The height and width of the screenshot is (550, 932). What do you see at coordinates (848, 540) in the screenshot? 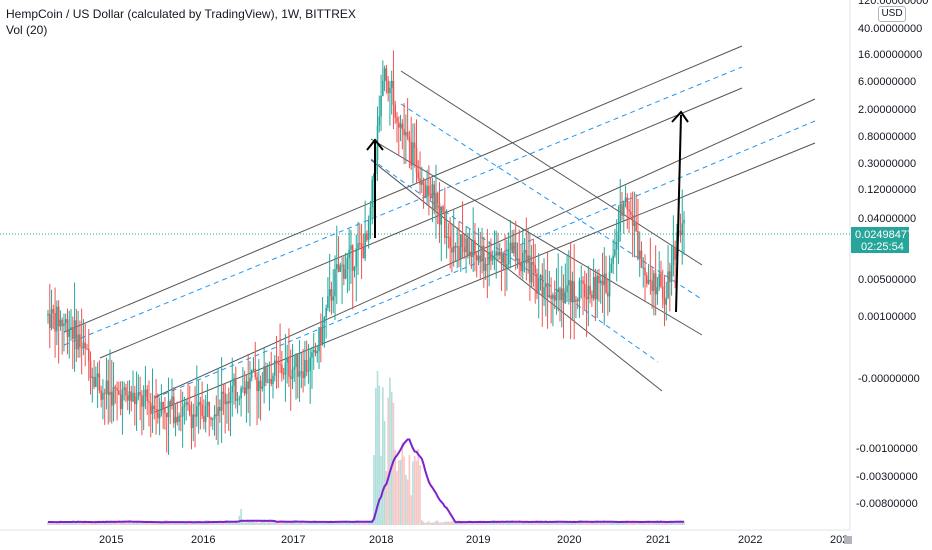
I see `settings-corner-icon` at bounding box center [848, 540].